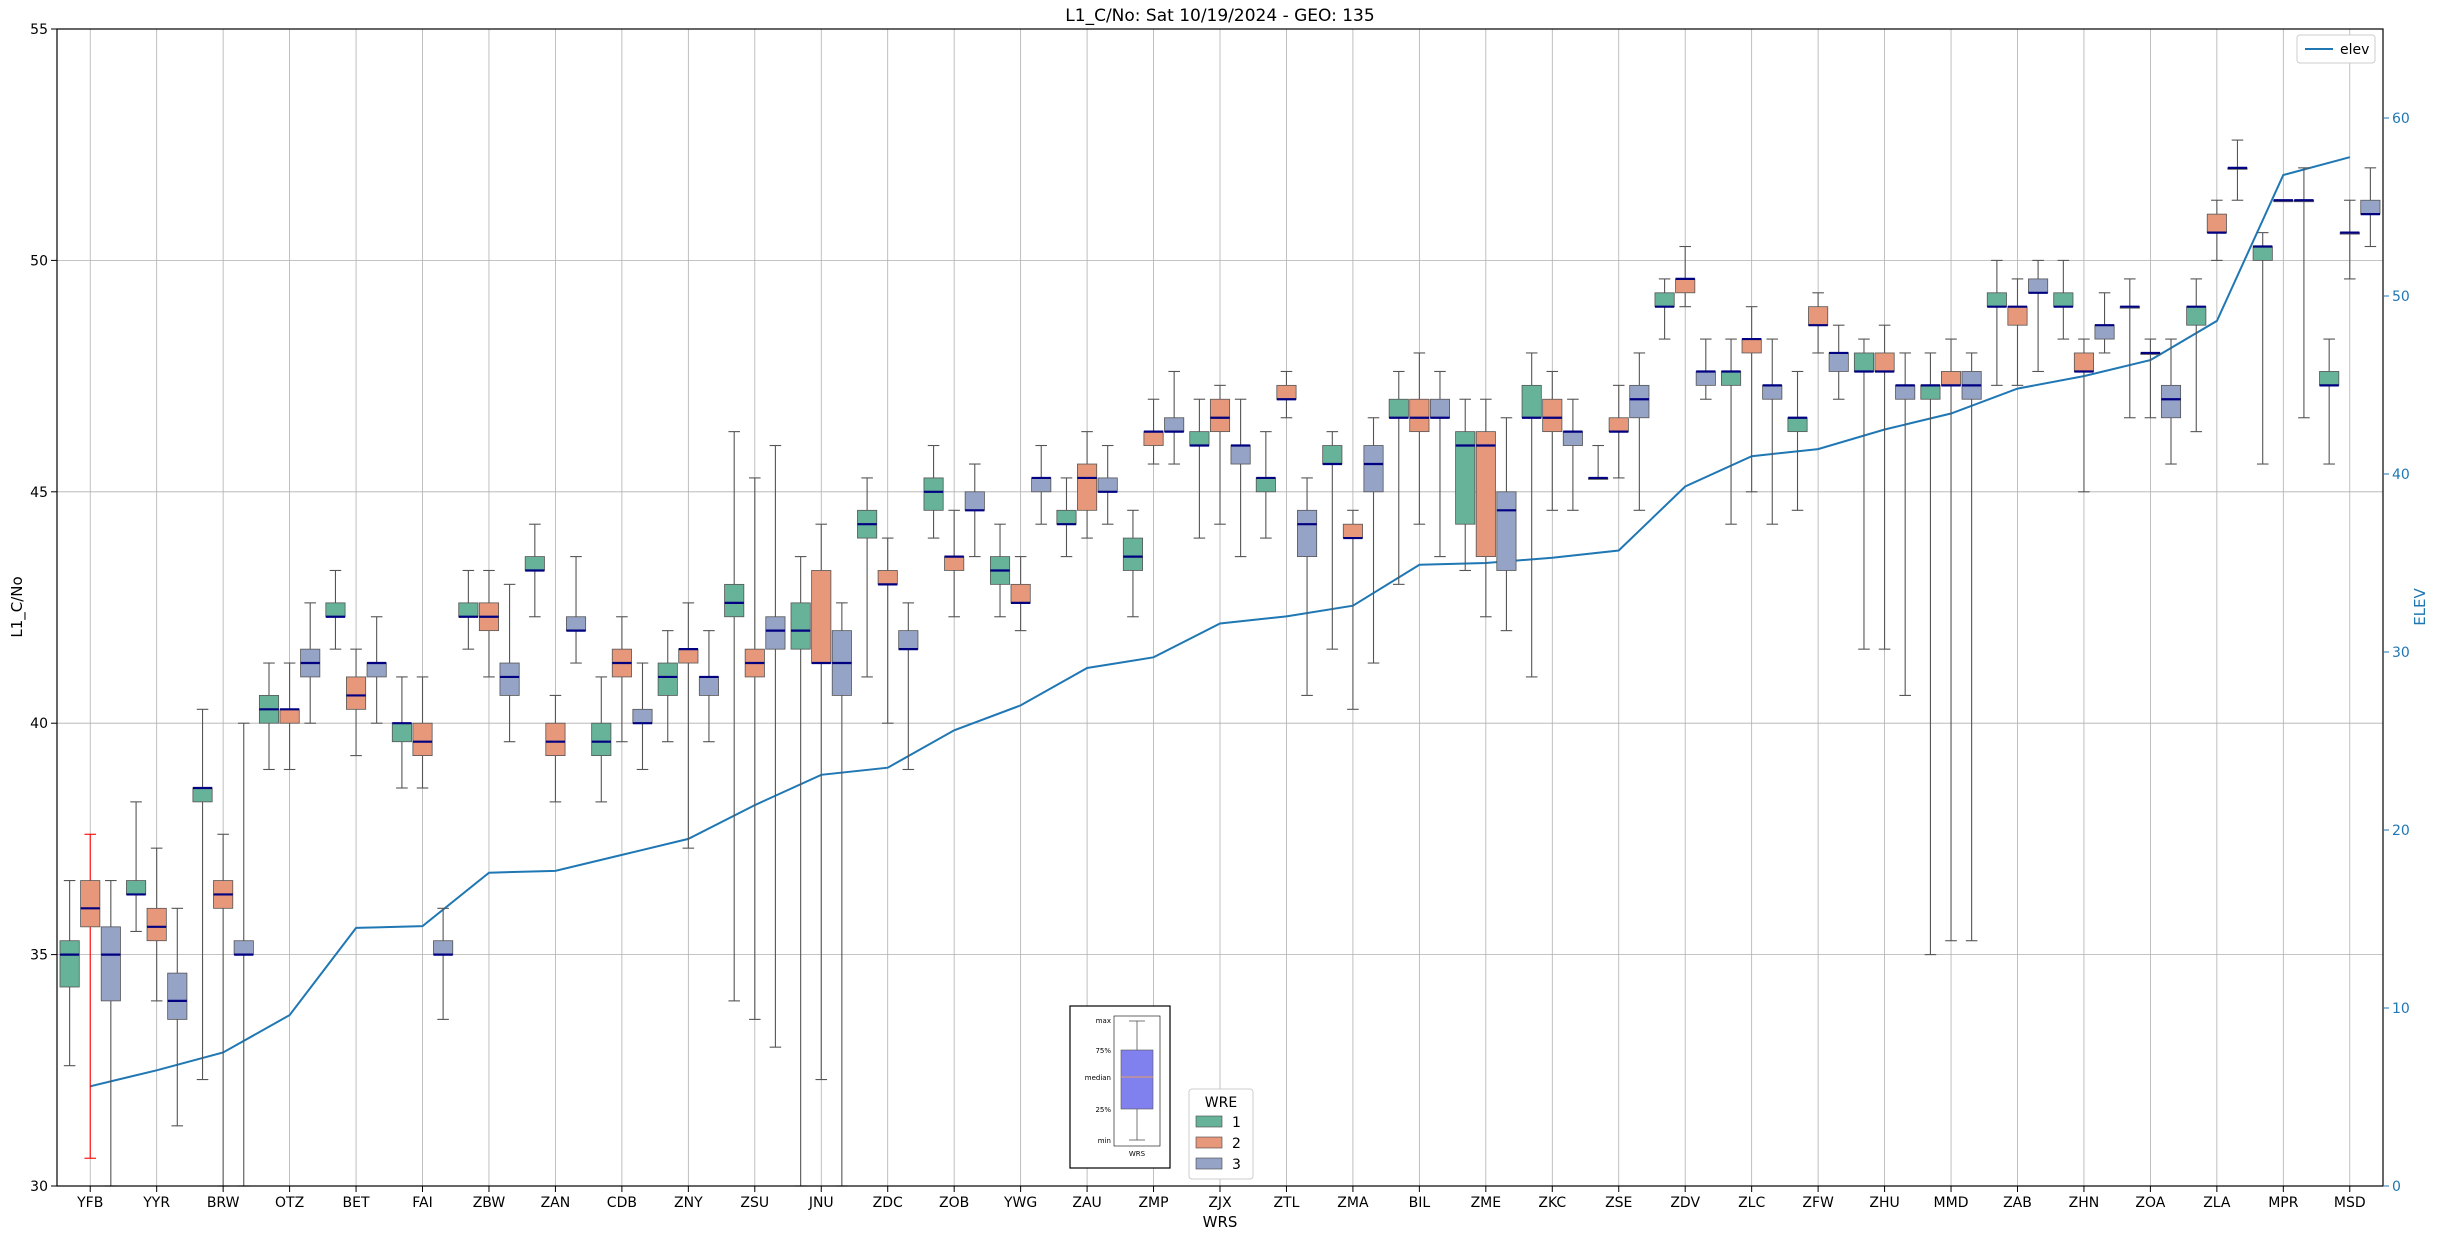 The height and width of the screenshot is (1238, 2439). Describe the element at coordinates (1884, 1203) in the screenshot. I see `x-tick-label: ZHU` at that location.